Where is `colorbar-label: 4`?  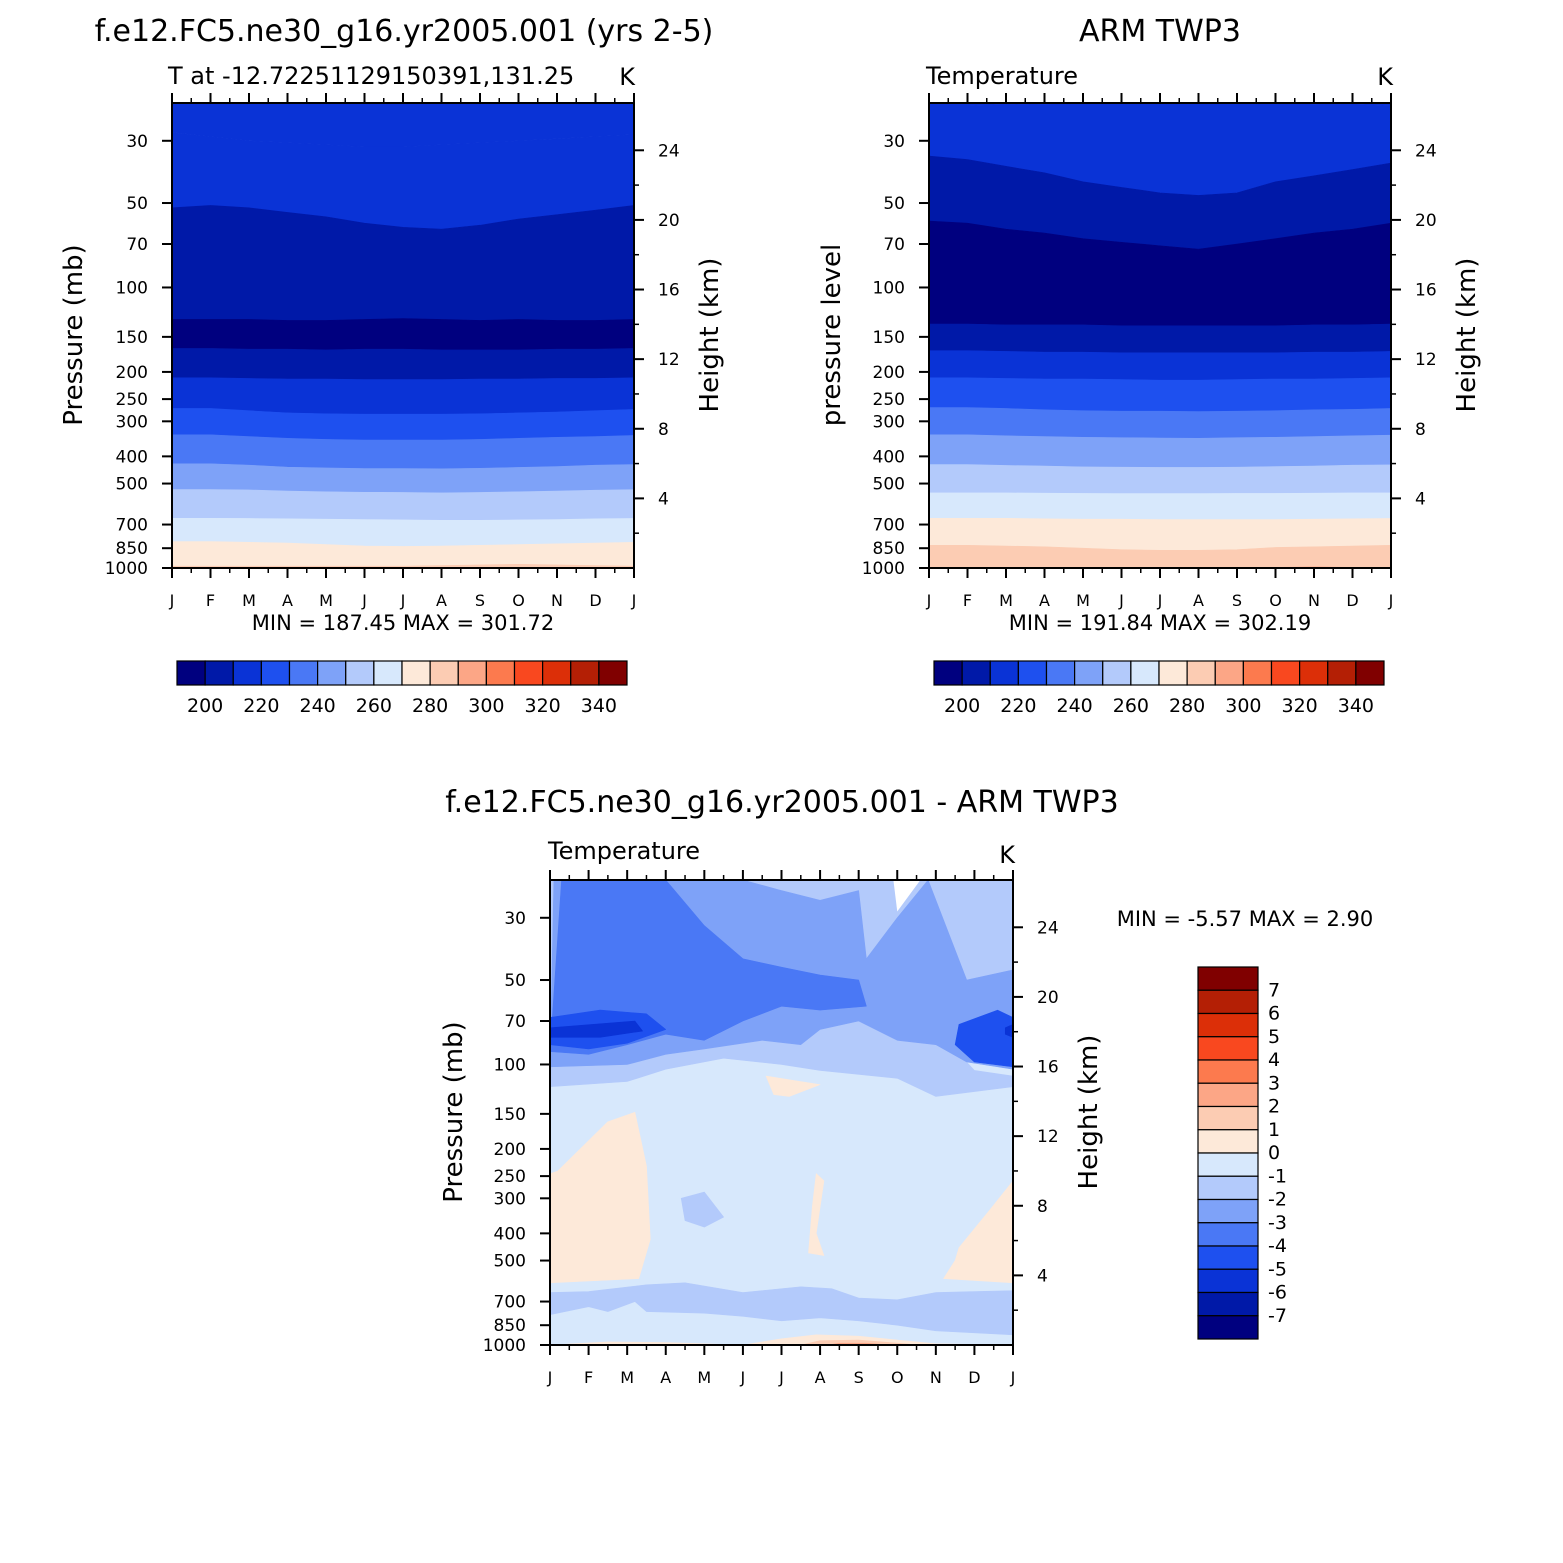
colorbar-label: 4 is located at coordinates (1274, 1060).